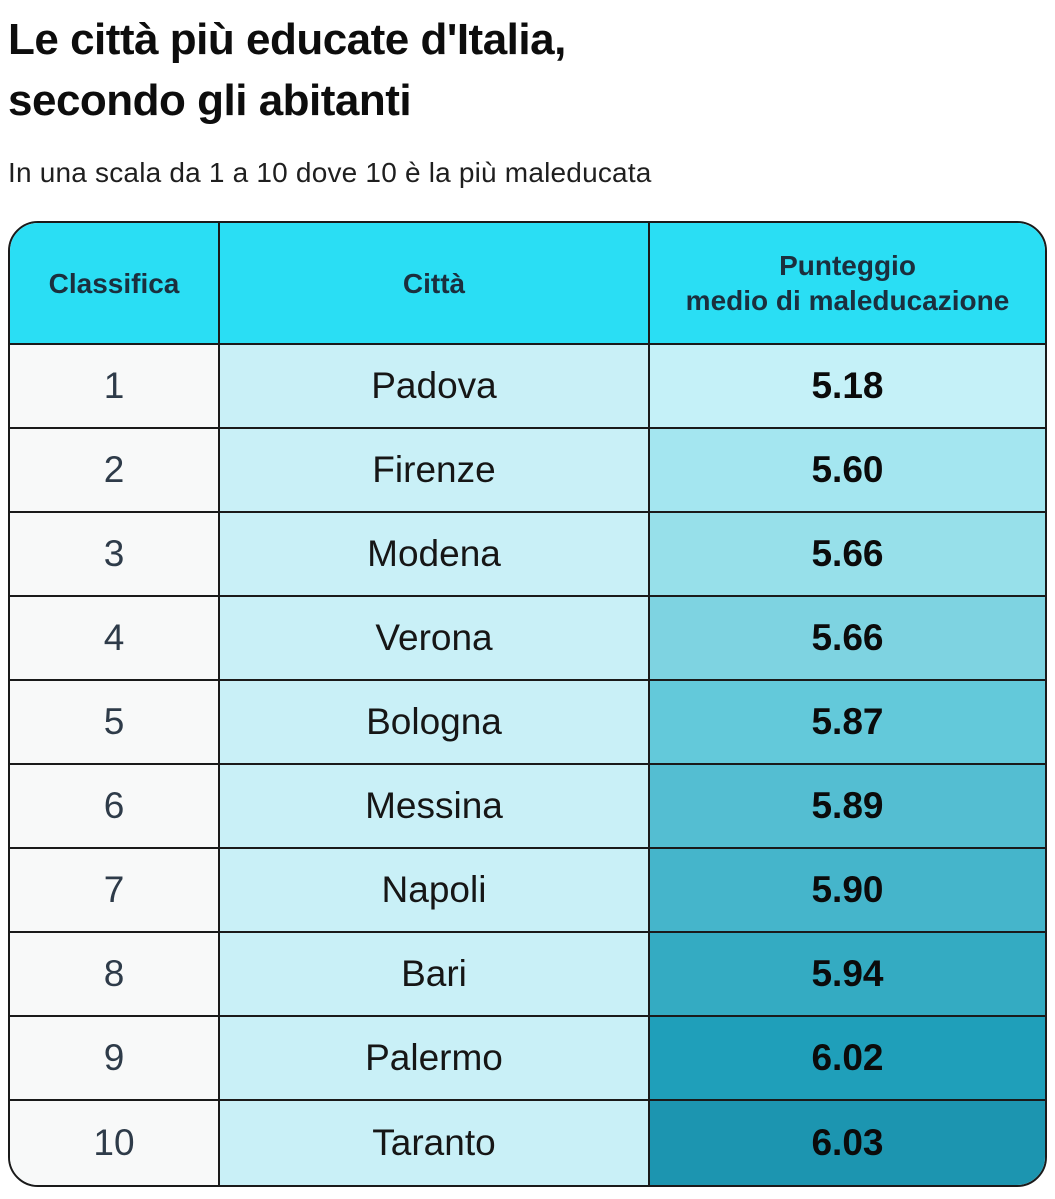  I want to click on header-punteggio-line2: medio di maleducazione, so click(847, 301).